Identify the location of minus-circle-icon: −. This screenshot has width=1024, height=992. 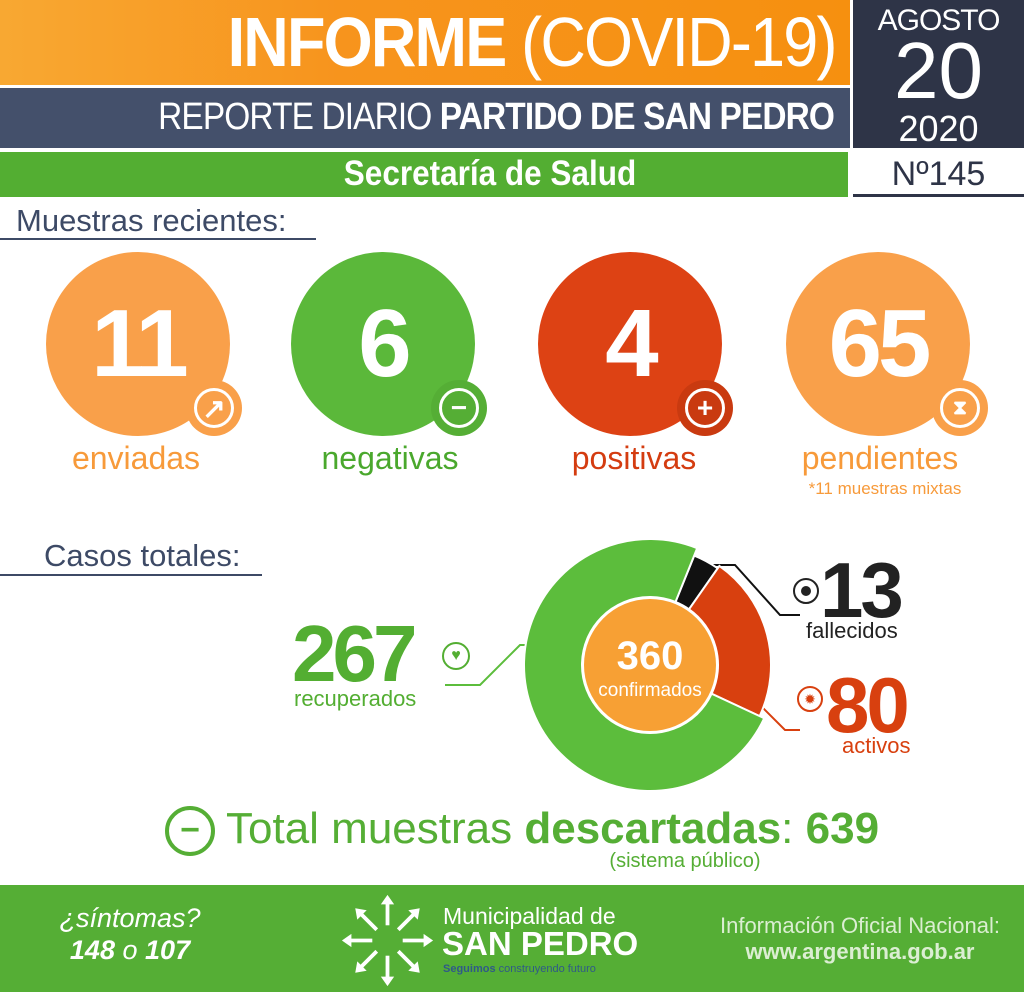
(190, 831).